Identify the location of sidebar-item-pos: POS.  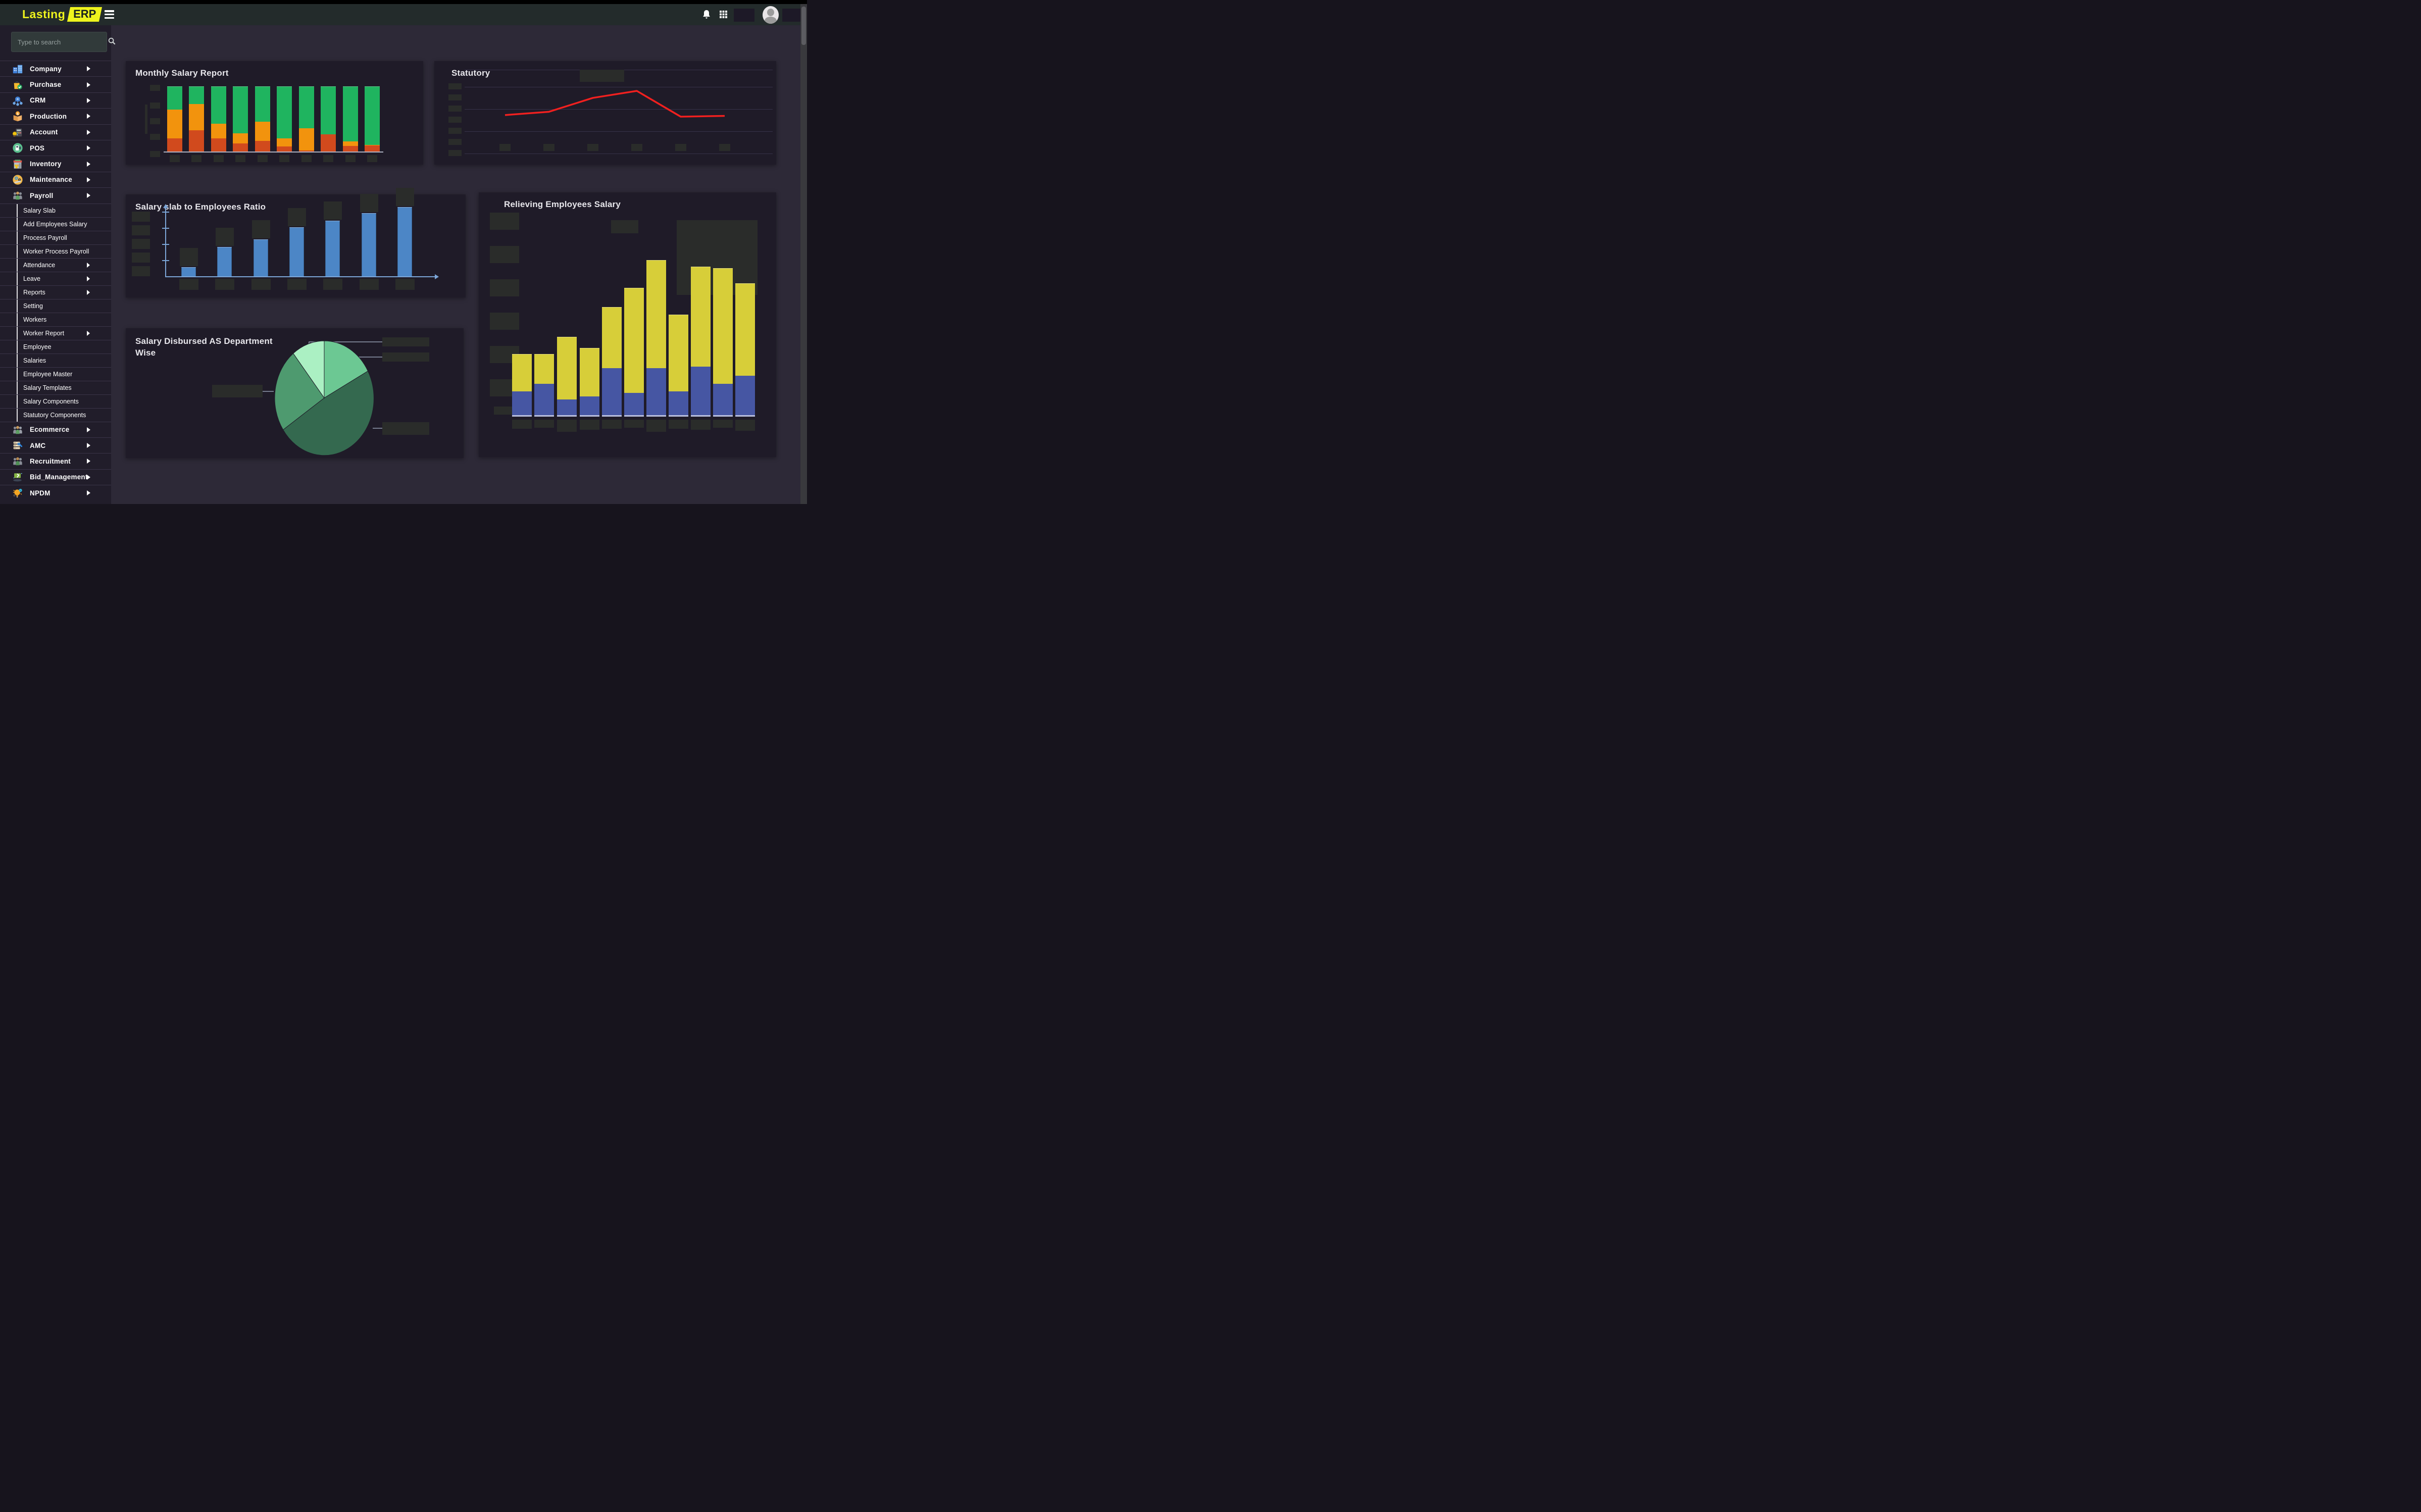
(55, 147).